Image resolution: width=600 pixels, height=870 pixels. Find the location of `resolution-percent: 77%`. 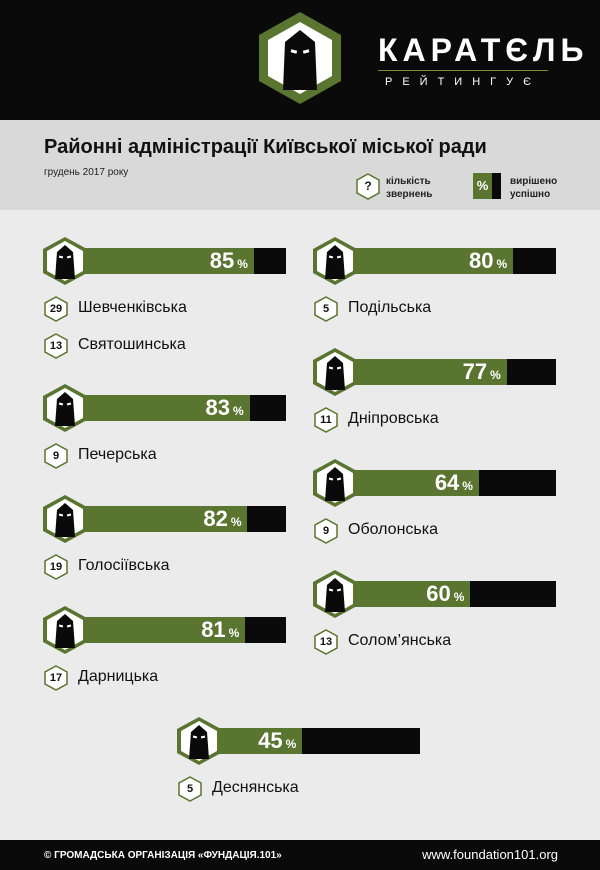

resolution-percent: 77% is located at coordinates (482, 373).